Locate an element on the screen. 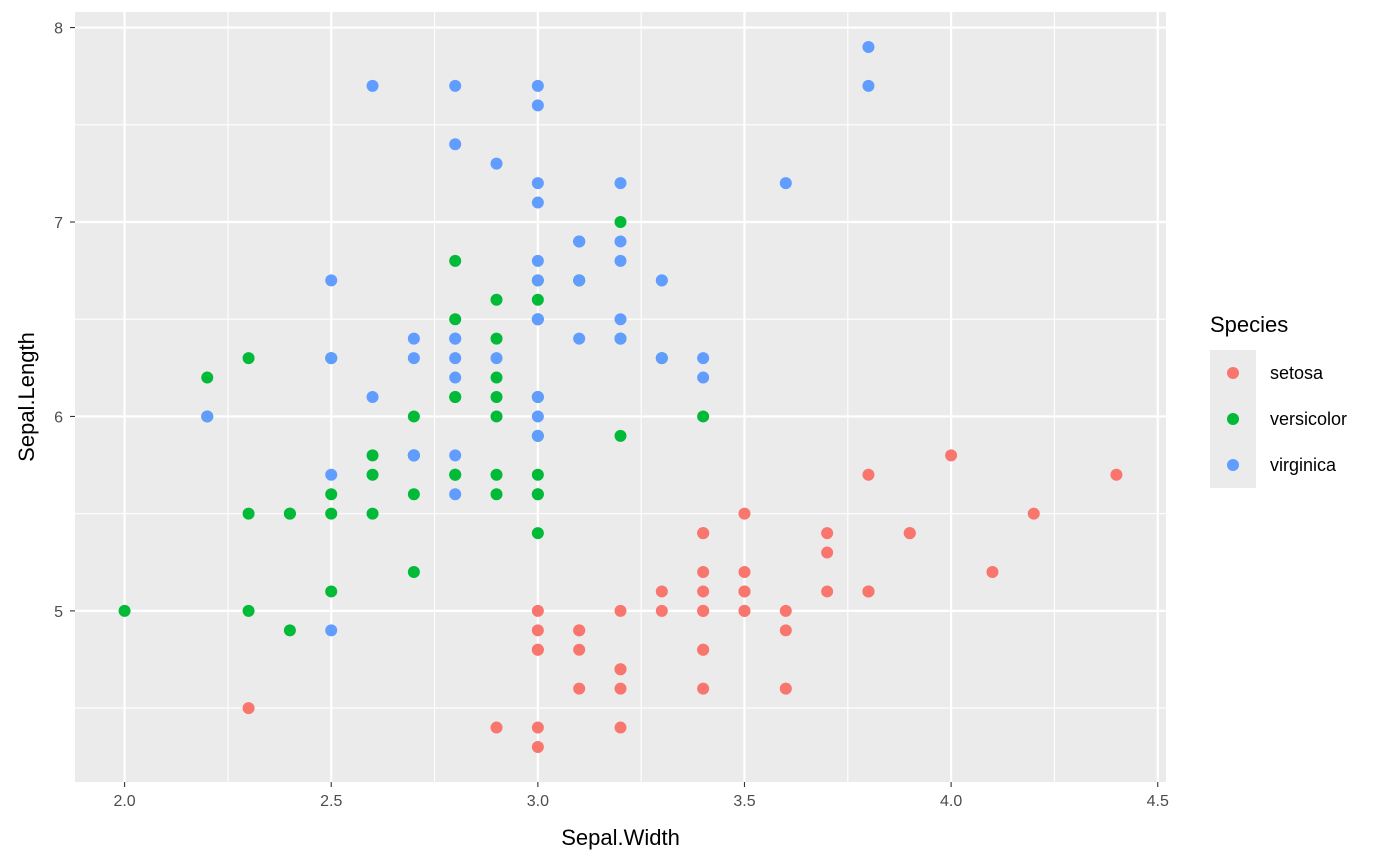 This screenshot has height=866, width=1400. y-axis-title: Sepal.Length is located at coordinates (26, 397).